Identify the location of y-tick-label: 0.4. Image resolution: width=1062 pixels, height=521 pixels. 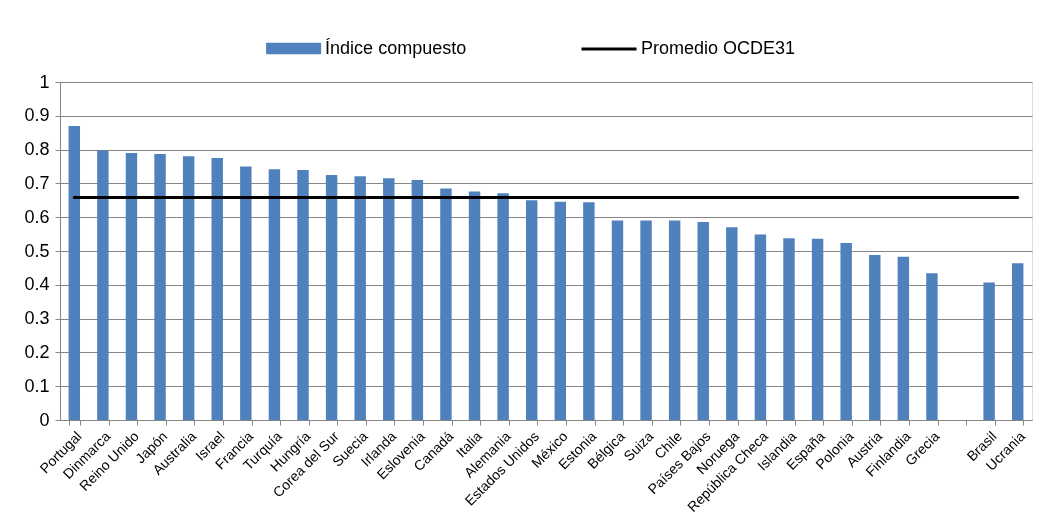
(37, 284).